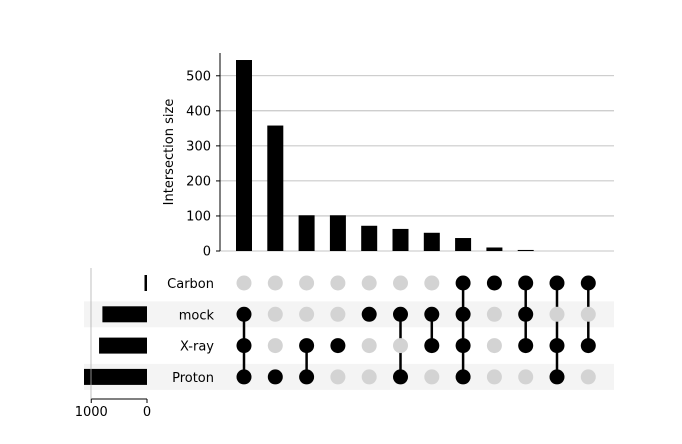  Describe the element at coordinates (169, 152) in the screenshot. I see `intersection-axis-label: Intersection size` at that location.